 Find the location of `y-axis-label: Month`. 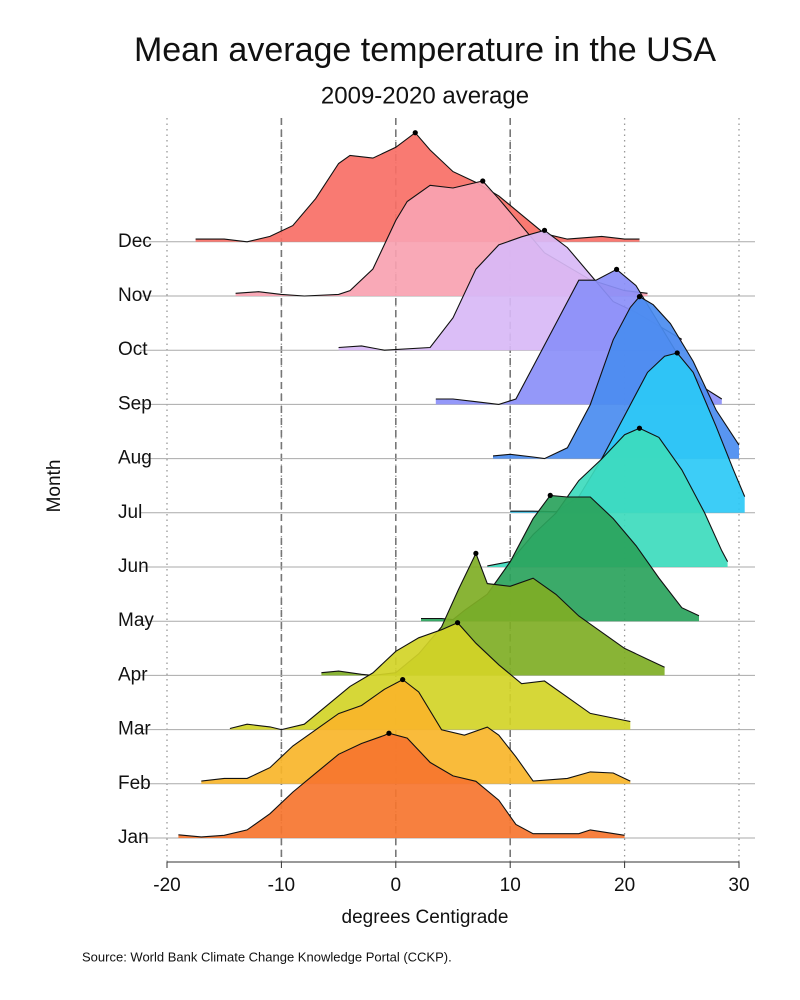

y-axis-label: Month is located at coordinates (54, 486).